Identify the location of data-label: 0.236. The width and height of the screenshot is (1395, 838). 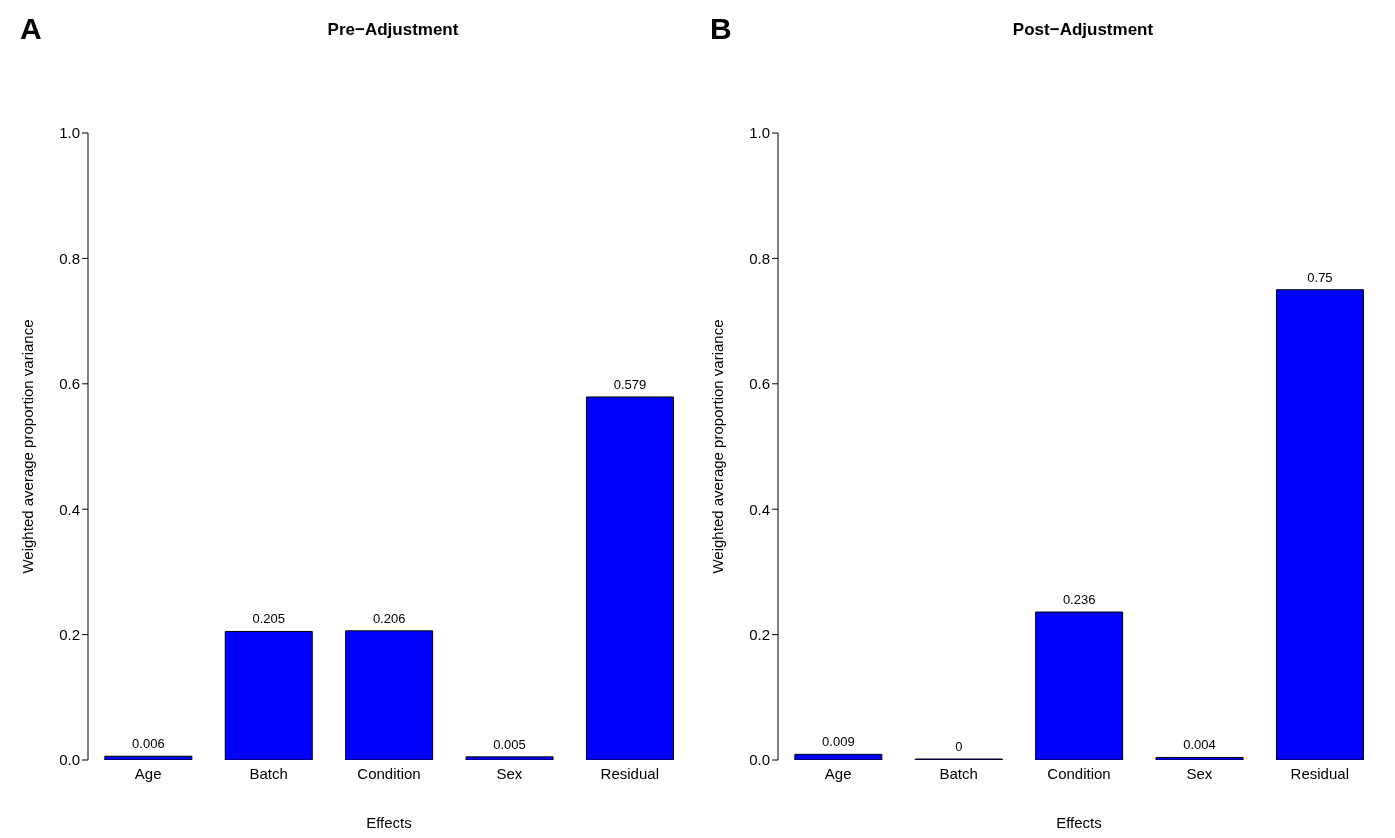
(1079, 600).